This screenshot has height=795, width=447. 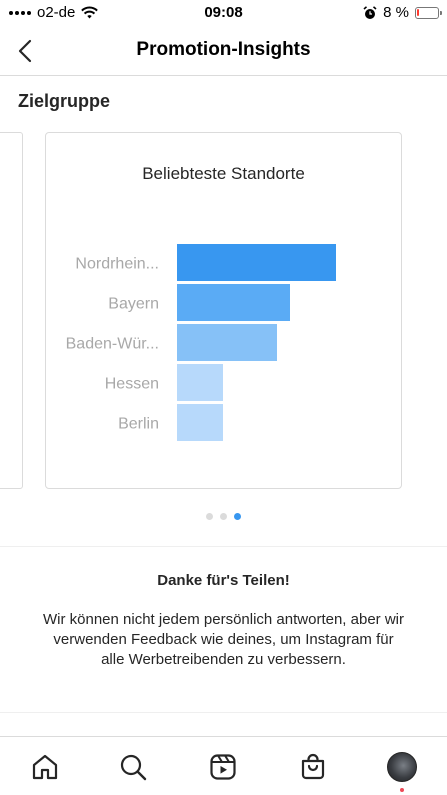 I want to click on status-time: 09:08, so click(x=223, y=12).